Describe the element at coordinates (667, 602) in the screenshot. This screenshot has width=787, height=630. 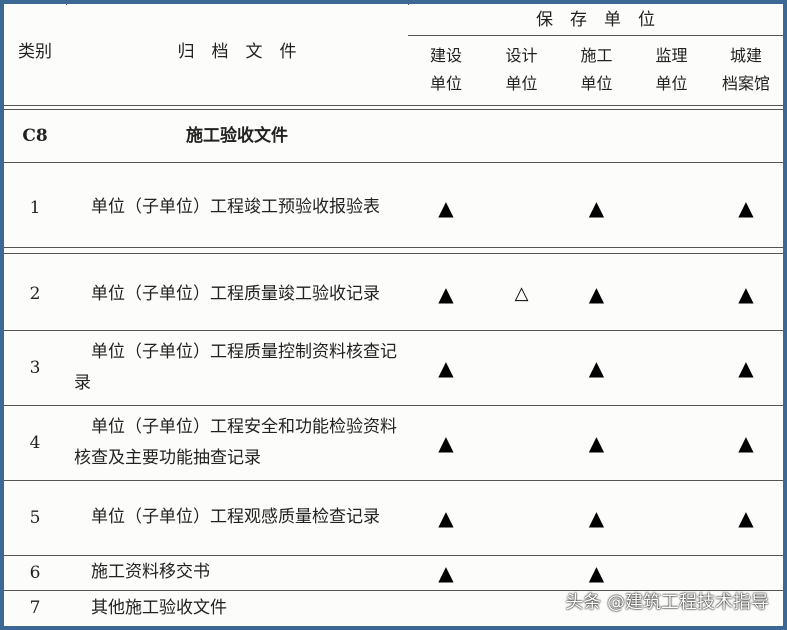
I see `watermark: 头条 @建筑工程技术指导` at that location.